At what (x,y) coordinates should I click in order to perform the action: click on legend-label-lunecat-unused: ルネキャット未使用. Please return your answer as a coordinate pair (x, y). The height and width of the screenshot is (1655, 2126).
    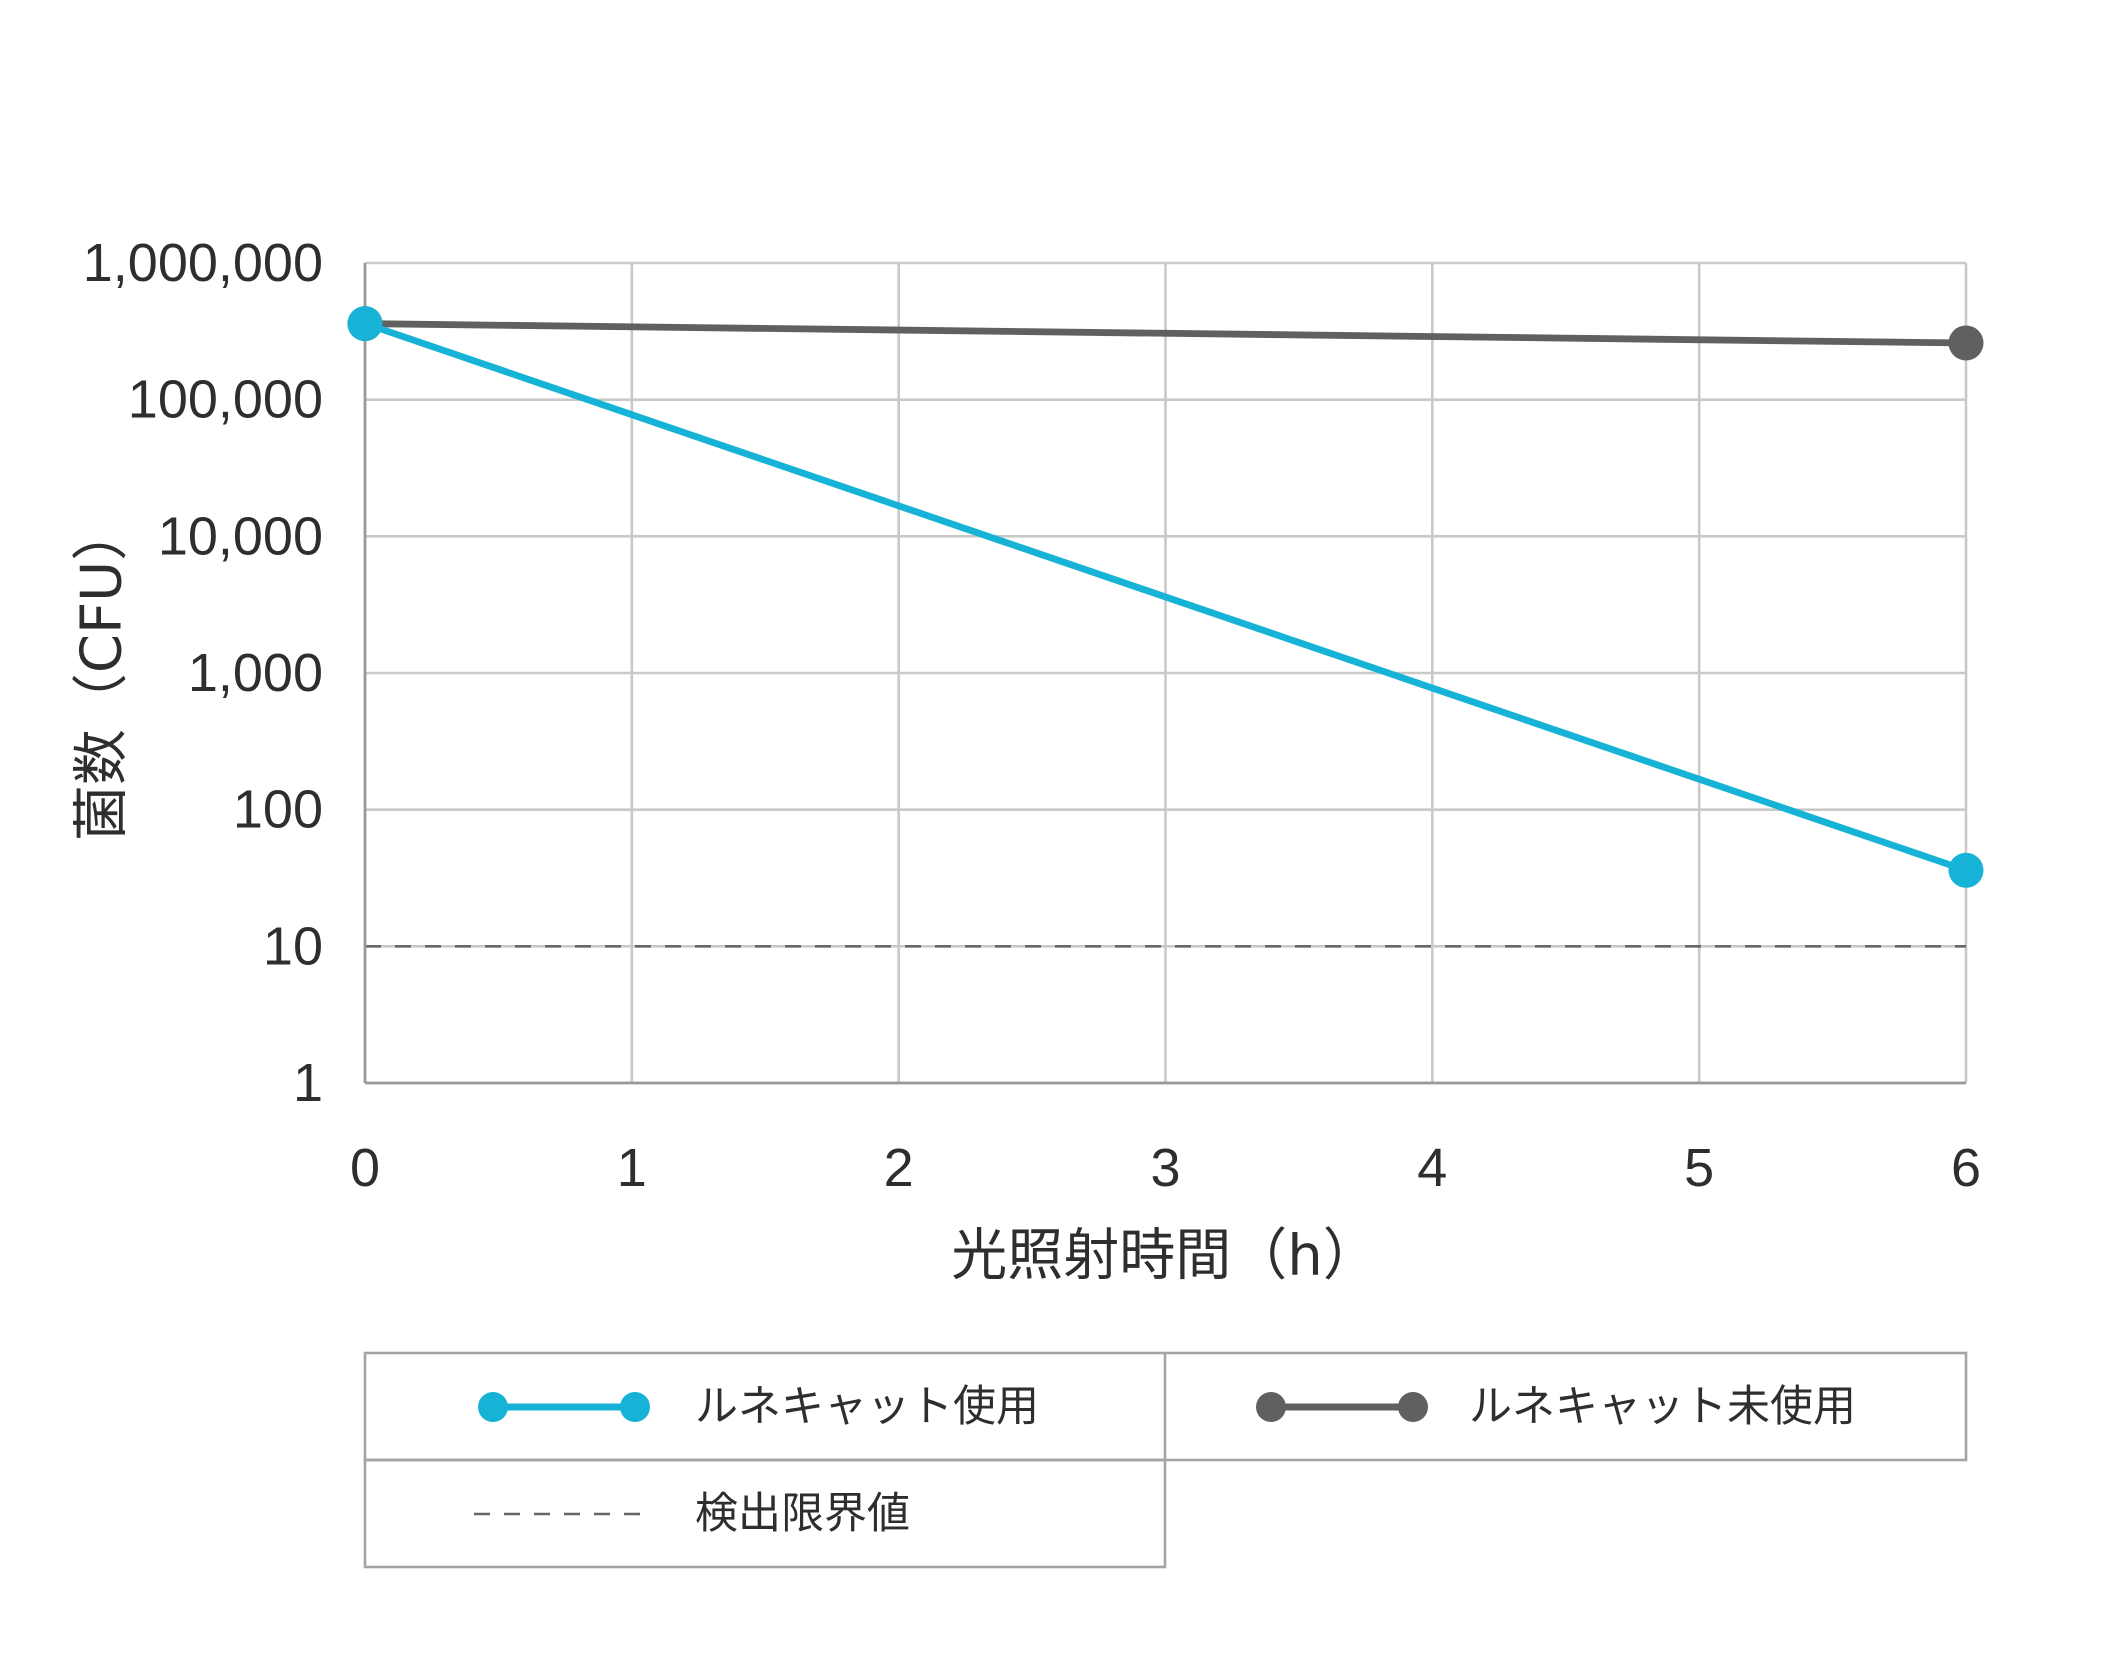
    Looking at the image, I should click on (1662, 1407).